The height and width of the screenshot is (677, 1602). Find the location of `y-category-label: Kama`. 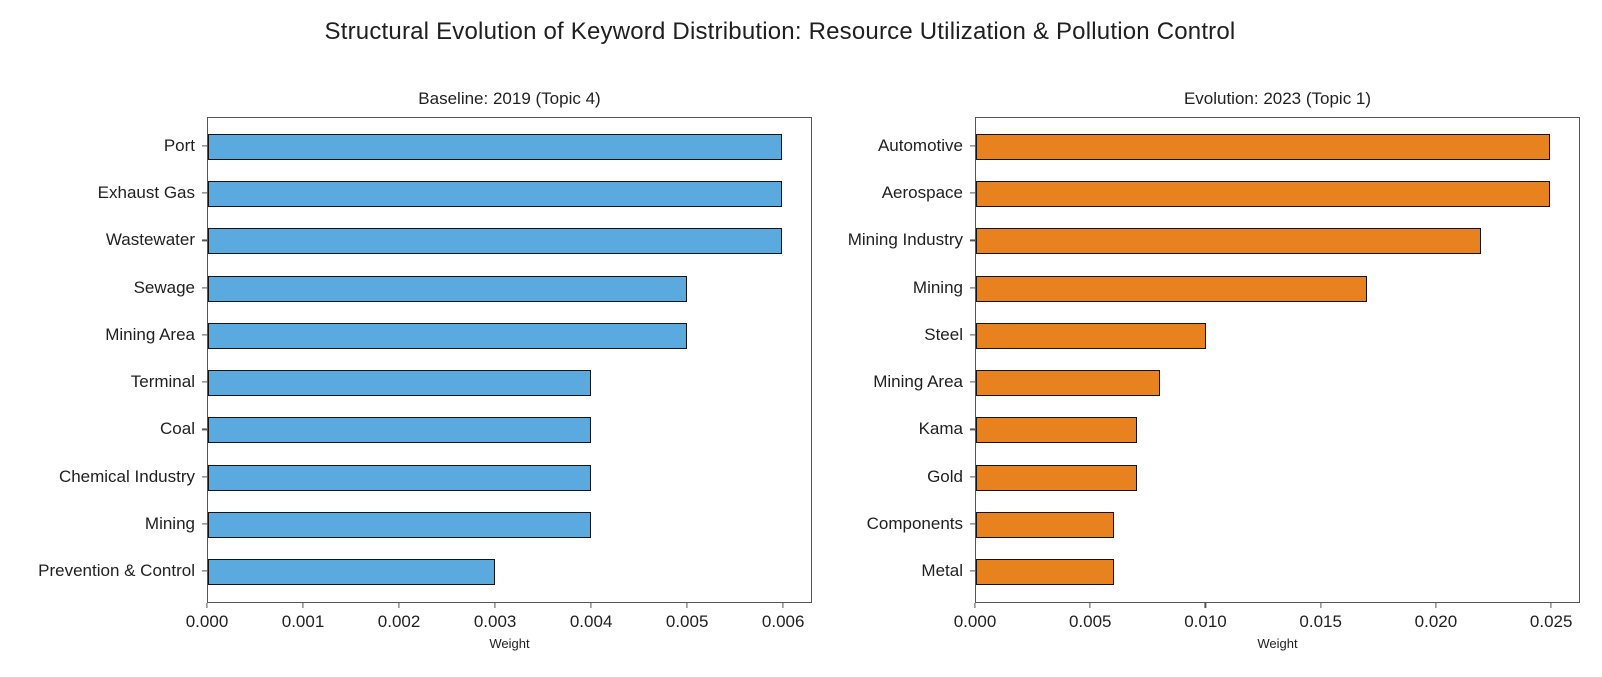

y-category-label: Kama is located at coordinates (940, 429).